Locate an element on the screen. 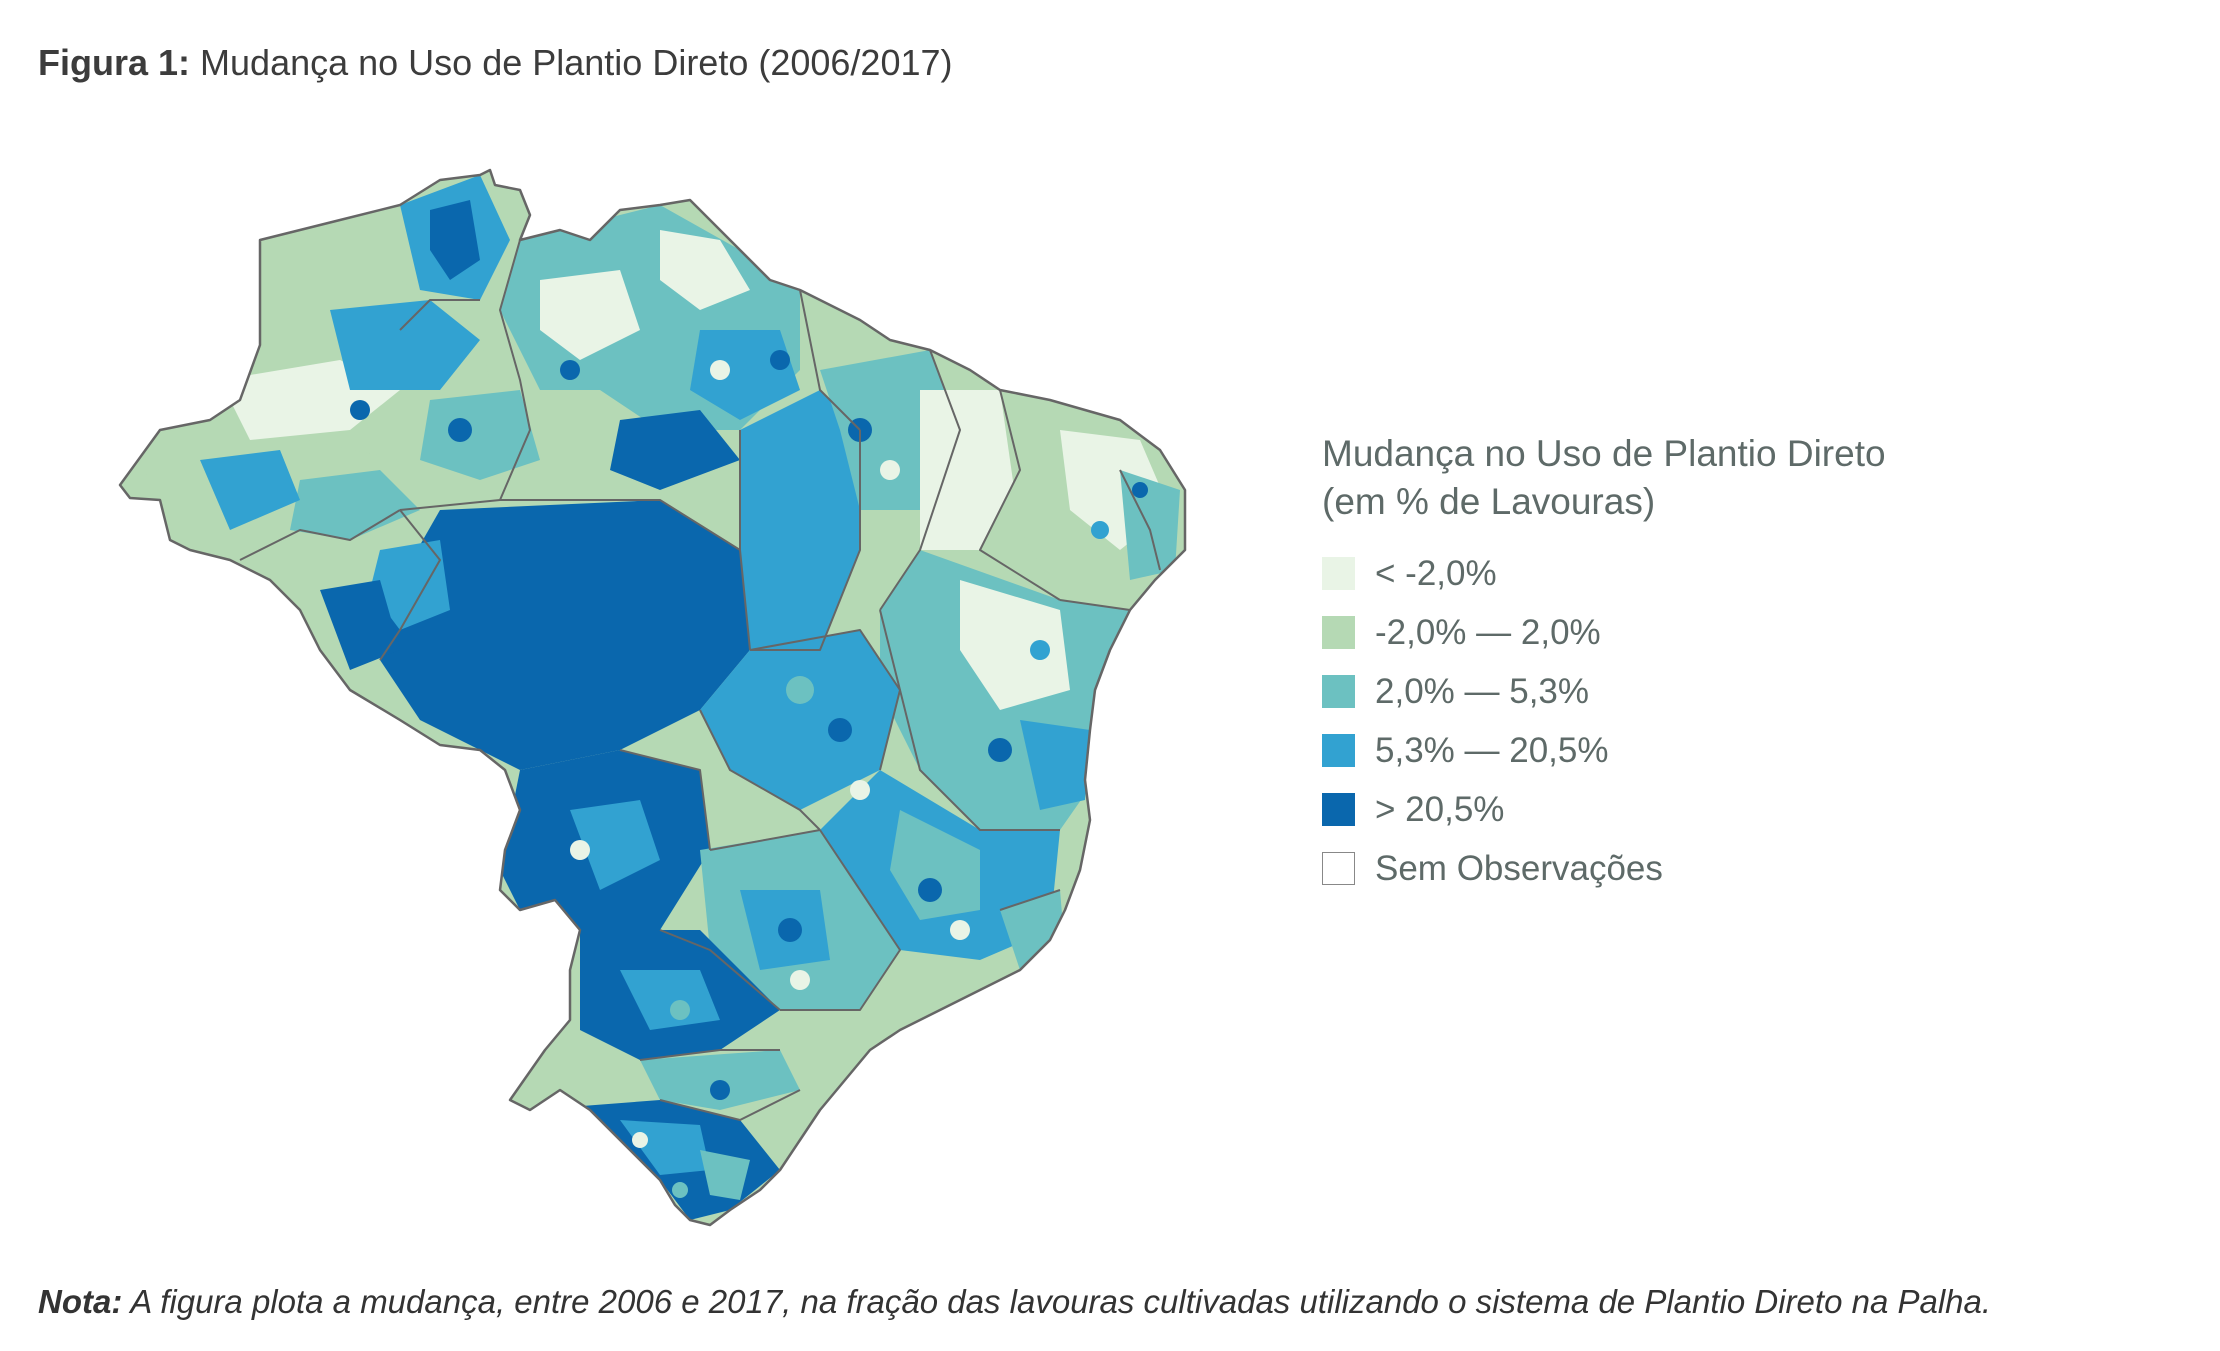 The width and height of the screenshot is (2220, 1351). region-goias is located at coordinates (800, 720).